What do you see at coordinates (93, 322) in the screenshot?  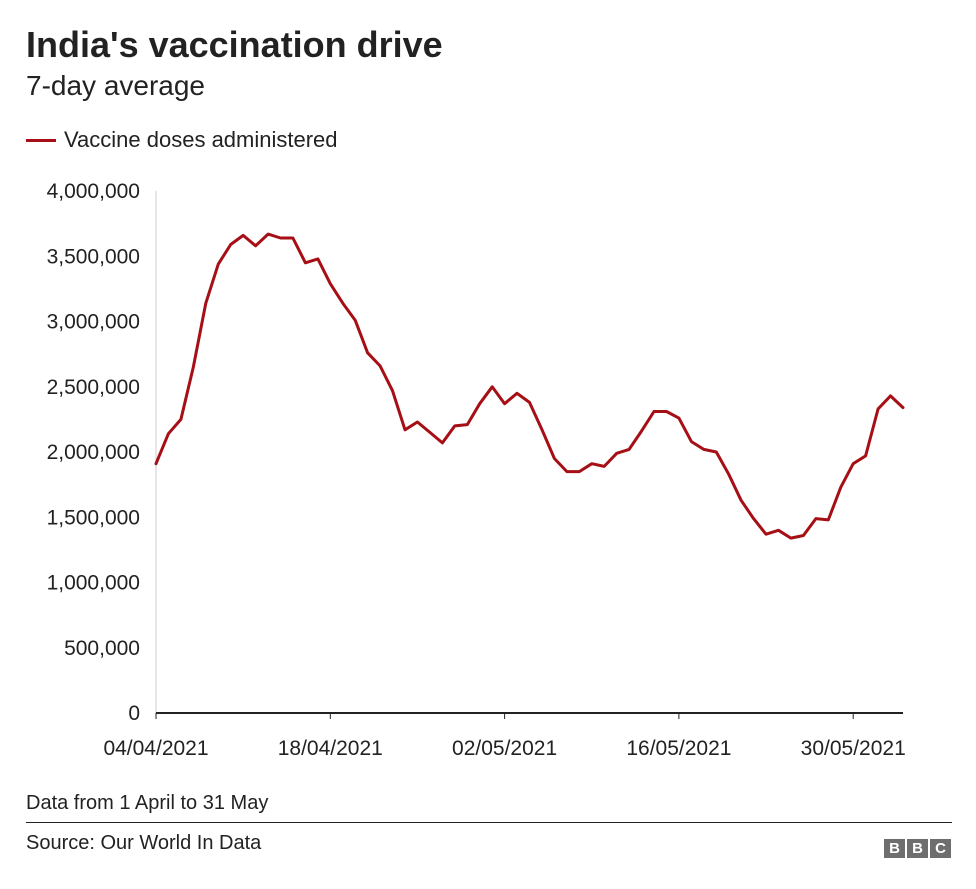 I see `y-tick-label: 3,000,000` at bounding box center [93, 322].